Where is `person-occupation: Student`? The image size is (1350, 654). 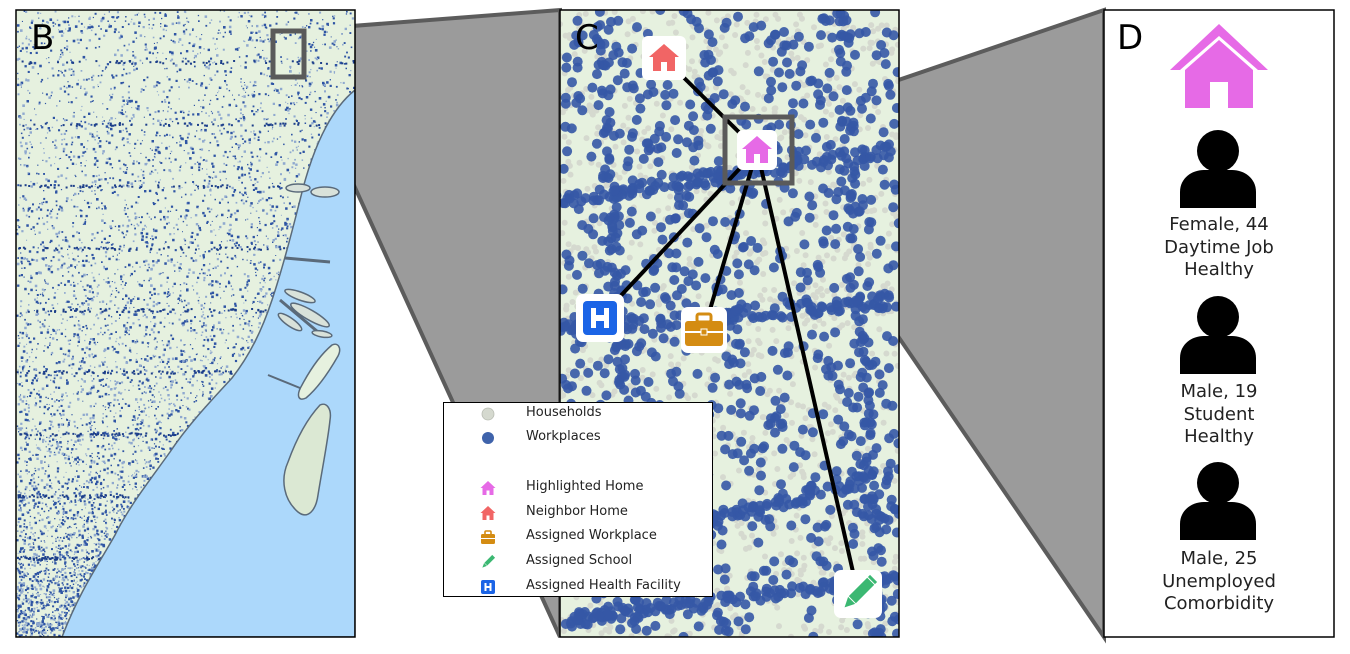
person-occupation: Student is located at coordinates (1219, 414).